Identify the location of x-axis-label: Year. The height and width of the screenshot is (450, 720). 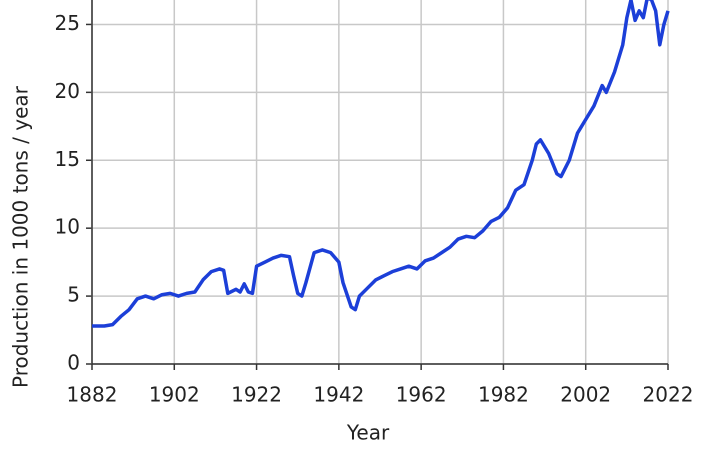
(368, 433).